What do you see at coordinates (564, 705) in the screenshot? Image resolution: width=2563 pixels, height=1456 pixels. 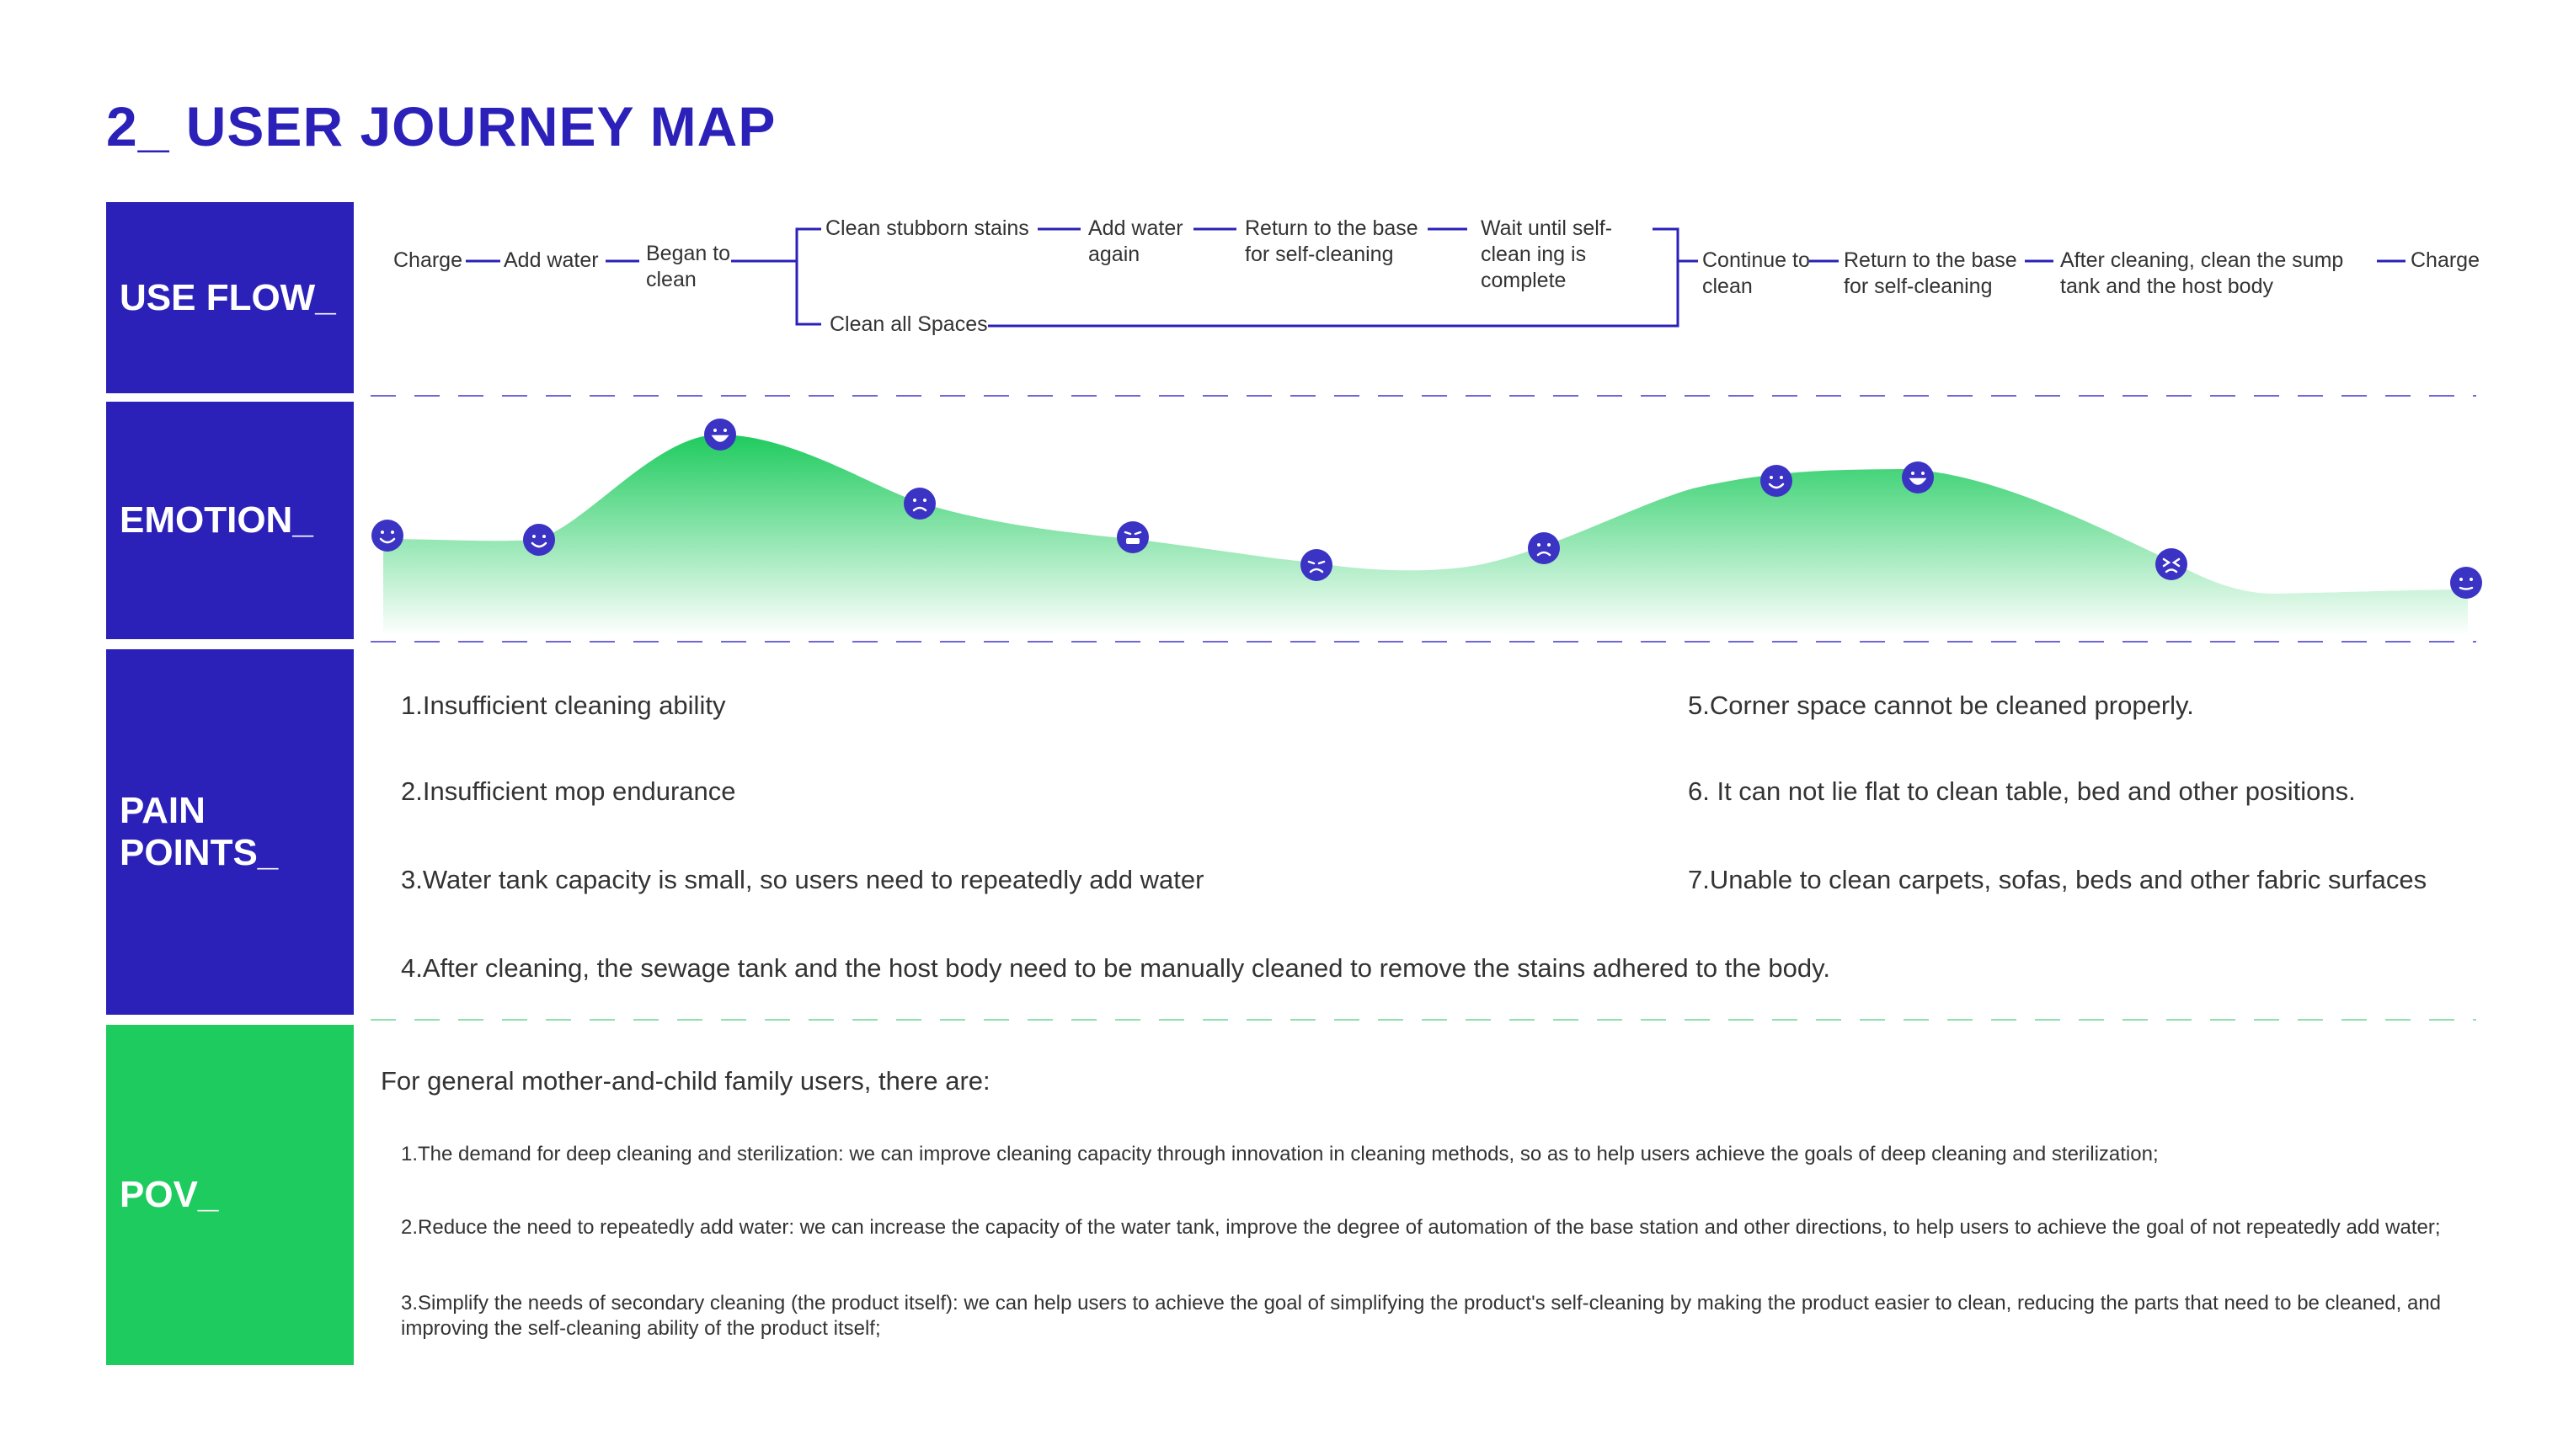 I see `pain-point-1: 1.Insufficient cleaning ability` at bounding box center [564, 705].